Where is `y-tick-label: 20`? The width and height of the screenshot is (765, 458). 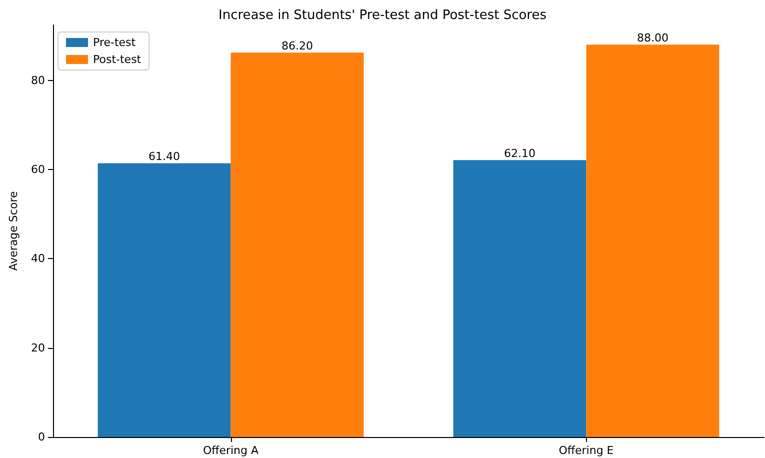 y-tick-label: 20 is located at coordinates (38, 347).